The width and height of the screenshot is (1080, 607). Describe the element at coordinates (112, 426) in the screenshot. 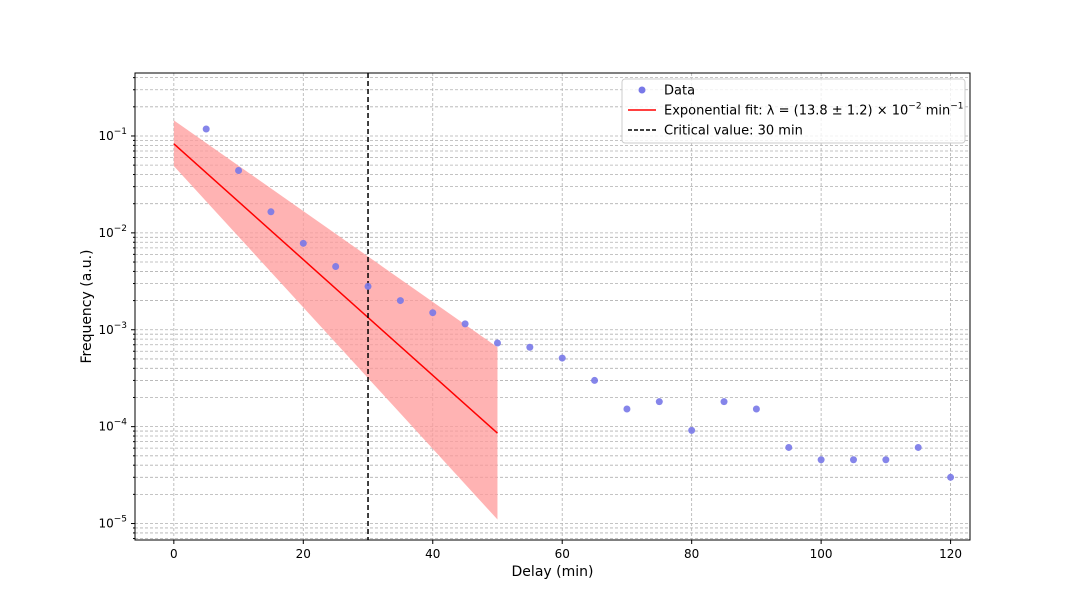

I see `y-tick-label: 10⁻⁴` at that location.